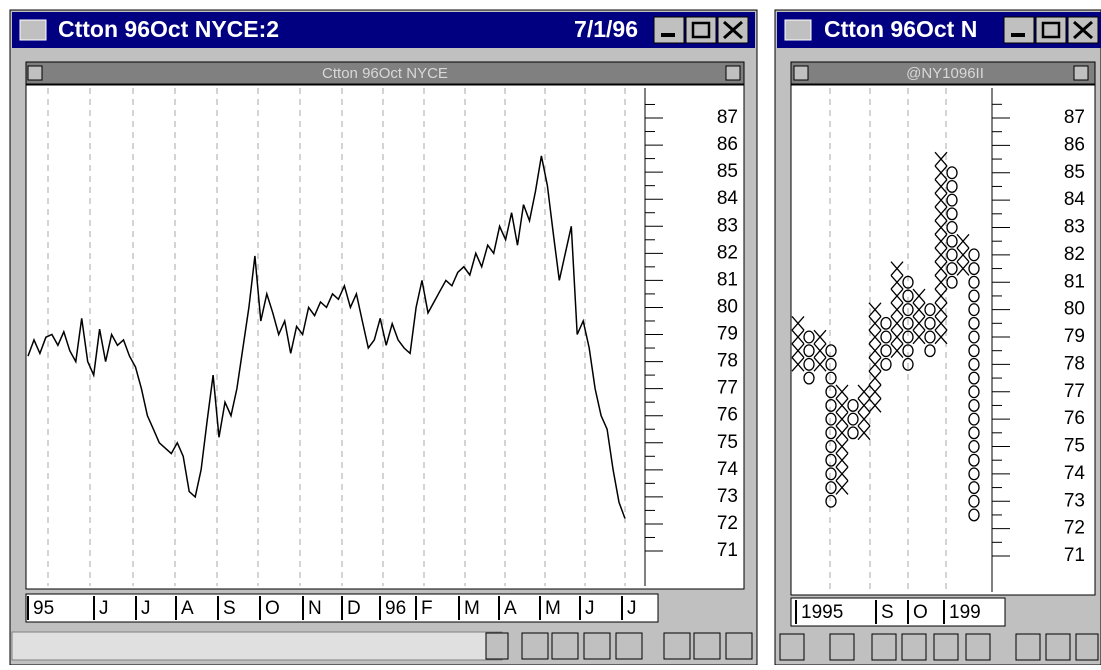 This screenshot has width=1101, height=670. I want to click on left-chart-bar, so click(385, 73).